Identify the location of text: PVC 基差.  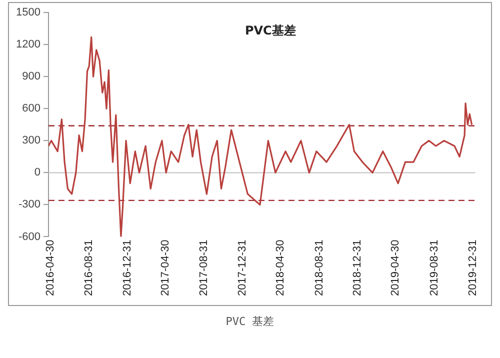
(250, 321).